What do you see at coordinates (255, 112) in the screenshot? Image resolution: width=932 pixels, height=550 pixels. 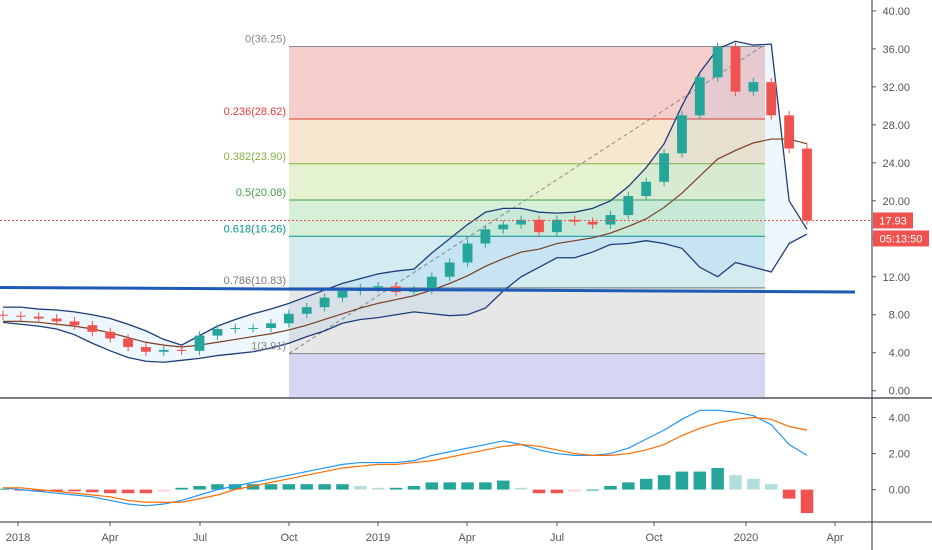 I see `fib-level-label: 0.236(28.62)` at bounding box center [255, 112].